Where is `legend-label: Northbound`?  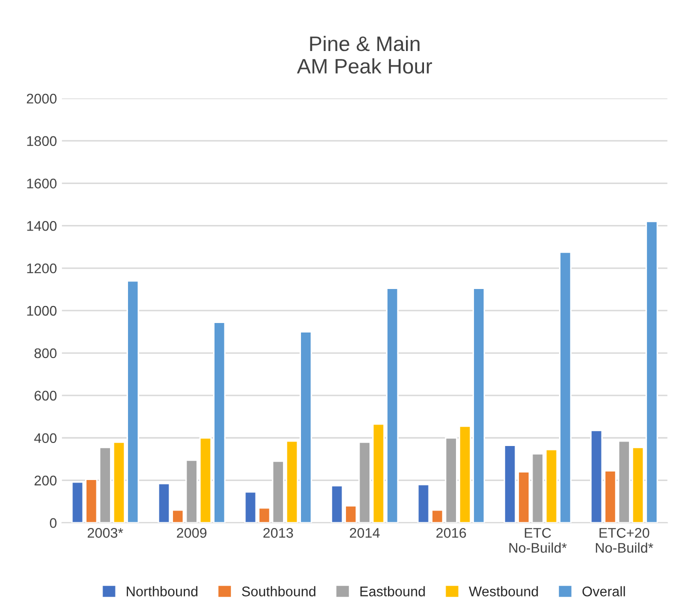 legend-label: Northbound is located at coordinates (162, 591).